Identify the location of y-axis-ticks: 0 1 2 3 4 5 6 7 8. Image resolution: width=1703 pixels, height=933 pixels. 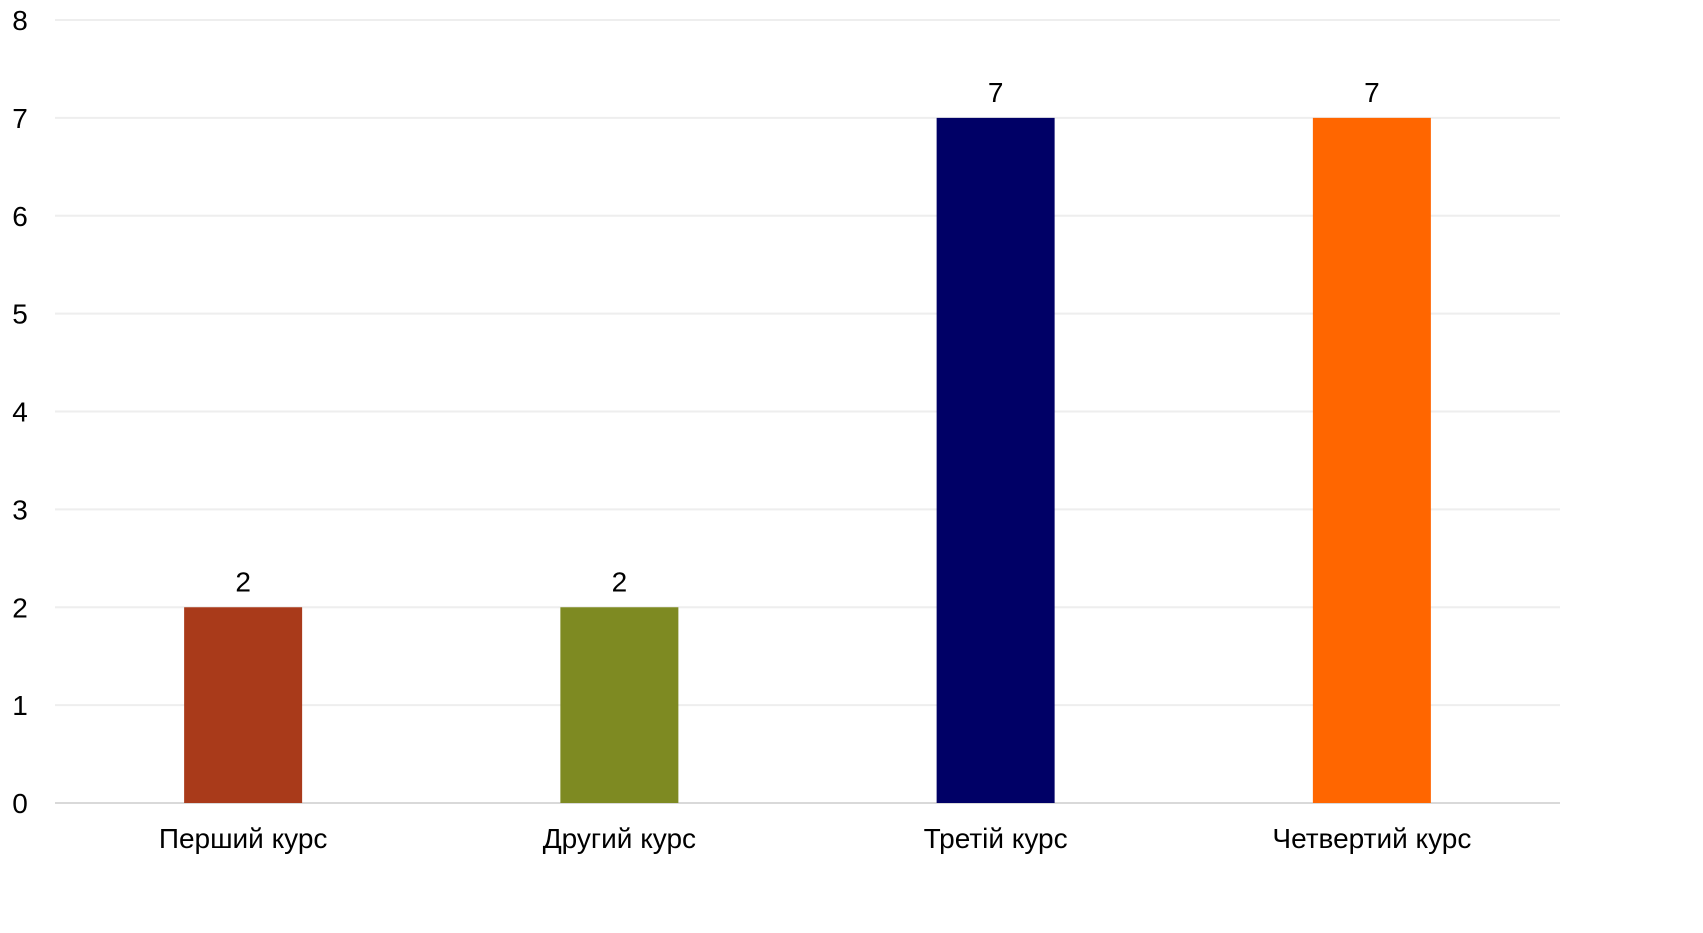
(20, 412).